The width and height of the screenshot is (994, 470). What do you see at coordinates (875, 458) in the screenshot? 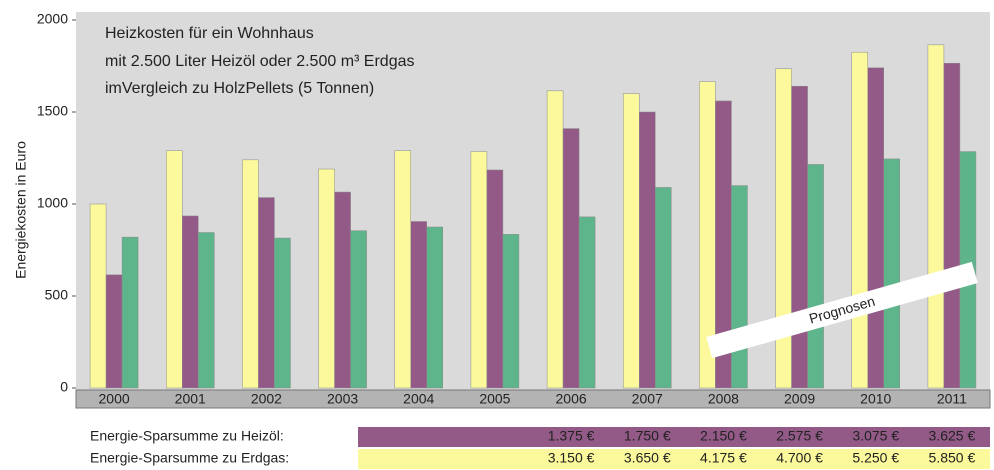
I see `row-cell: 5.250 €` at bounding box center [875, 458].